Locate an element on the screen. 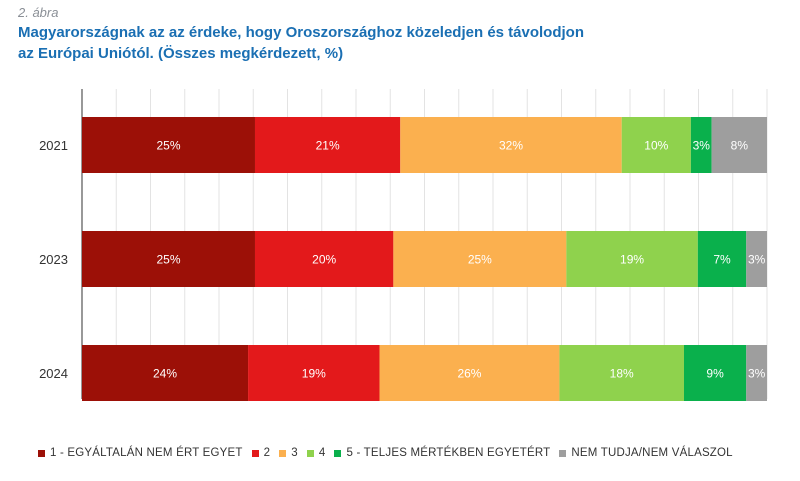 The height and width of the screenshot is (481, 800). category-label: 2021 is located at coordinates (53, 145).